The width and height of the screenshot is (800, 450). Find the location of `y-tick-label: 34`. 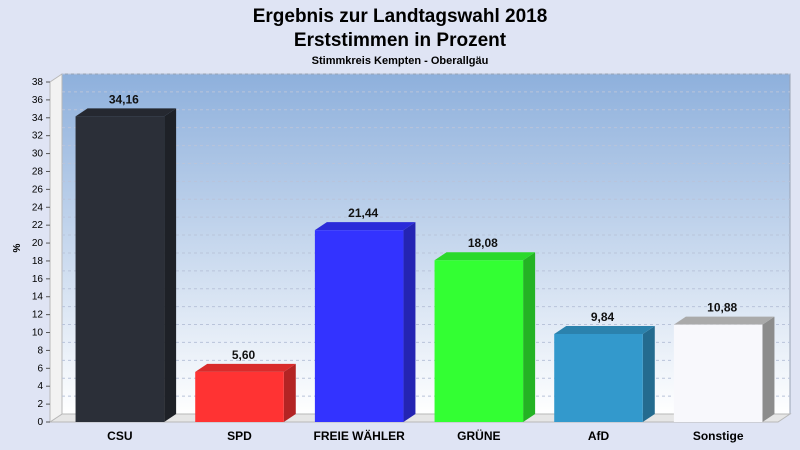

y-tick-label: 34 is located at coordinates (38, 118).